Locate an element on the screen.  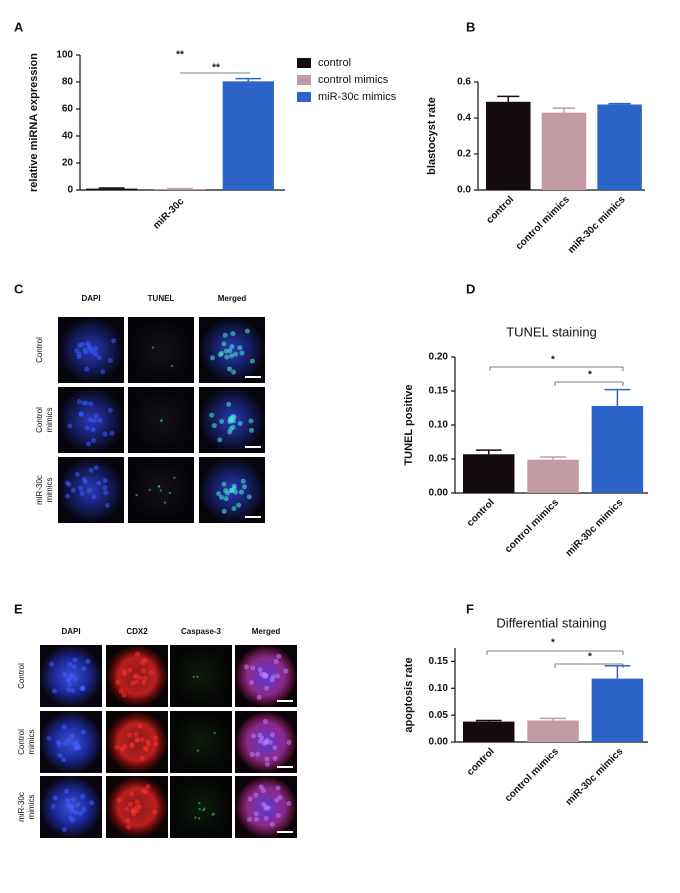
row-label: miR-30c is located at coordinates (39, 490).